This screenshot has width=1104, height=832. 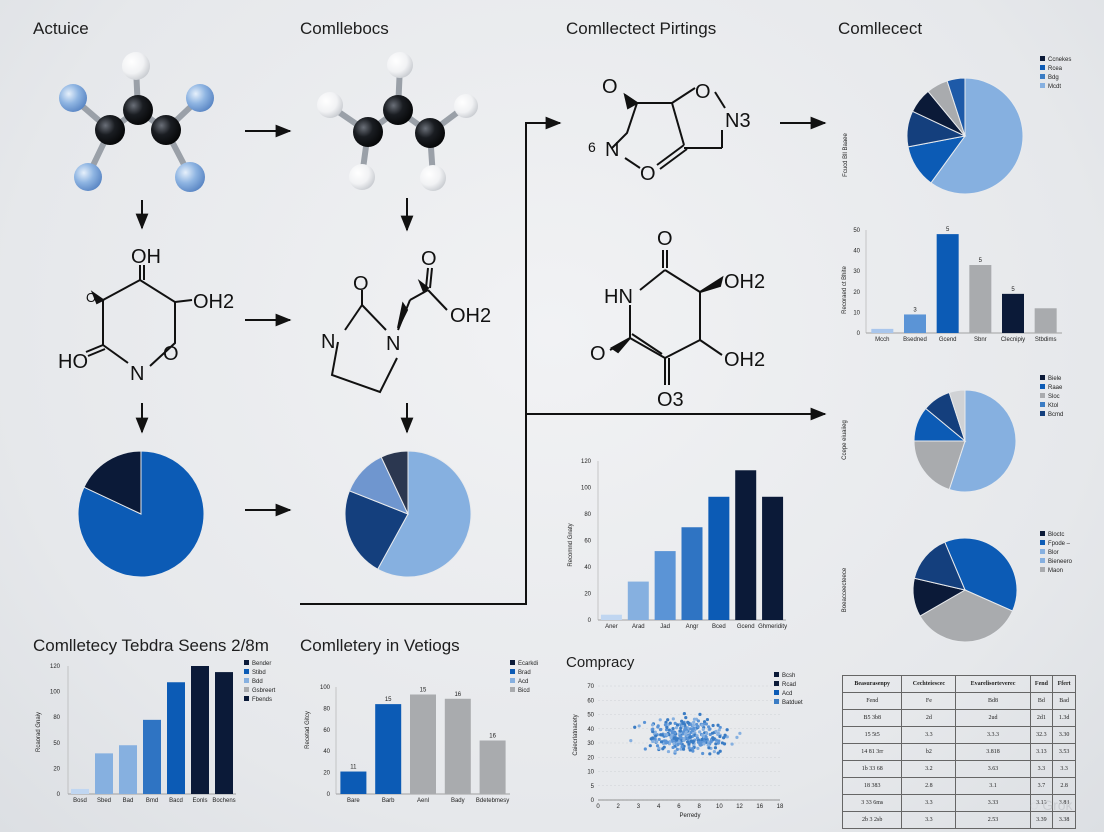 I want to click on chem-o-ring2: O, so click(x=361, y=284).